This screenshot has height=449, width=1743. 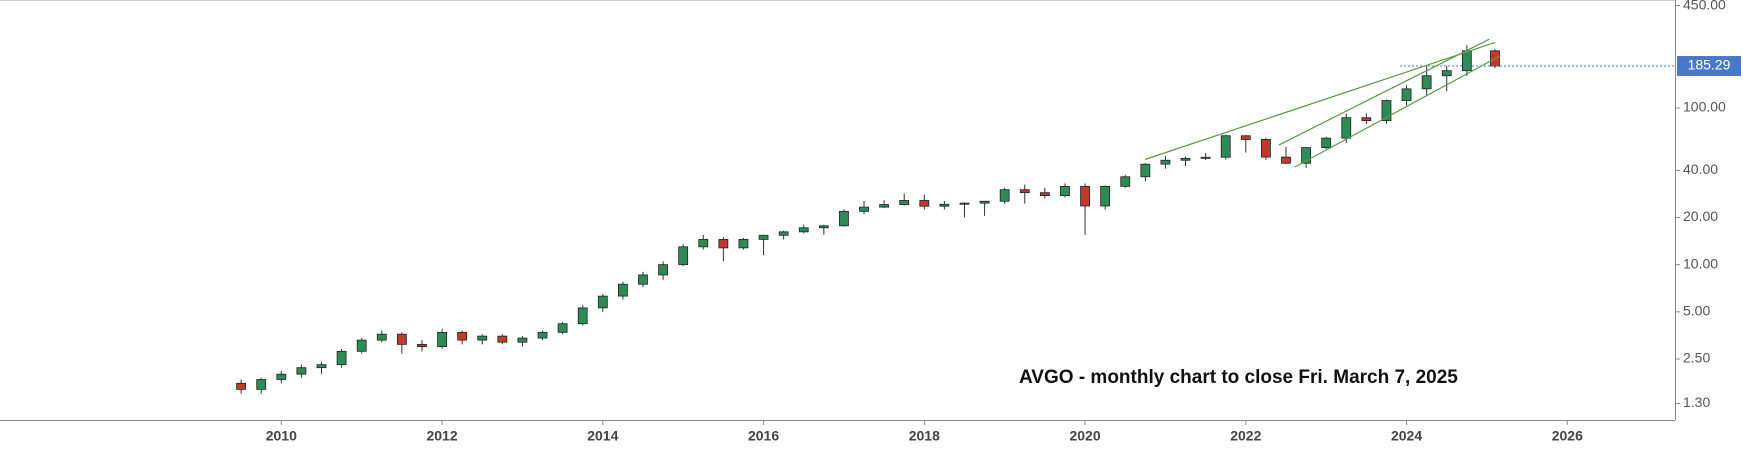 I want to click on current-price-box, so click(x=1709, y=66).